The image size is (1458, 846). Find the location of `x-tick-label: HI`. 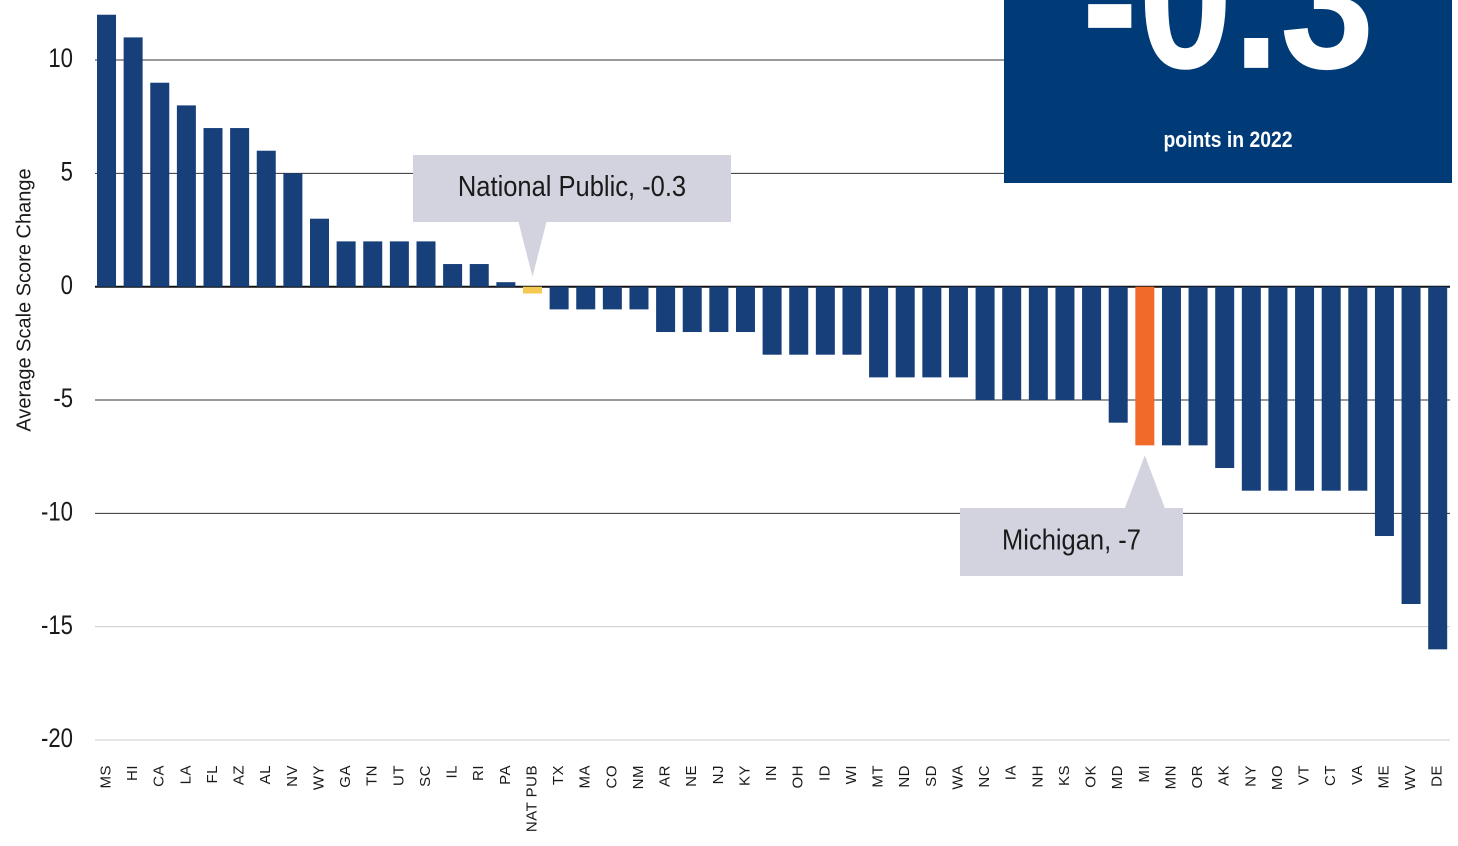

x-tick-label: HI is located at coordinates (132, 773).